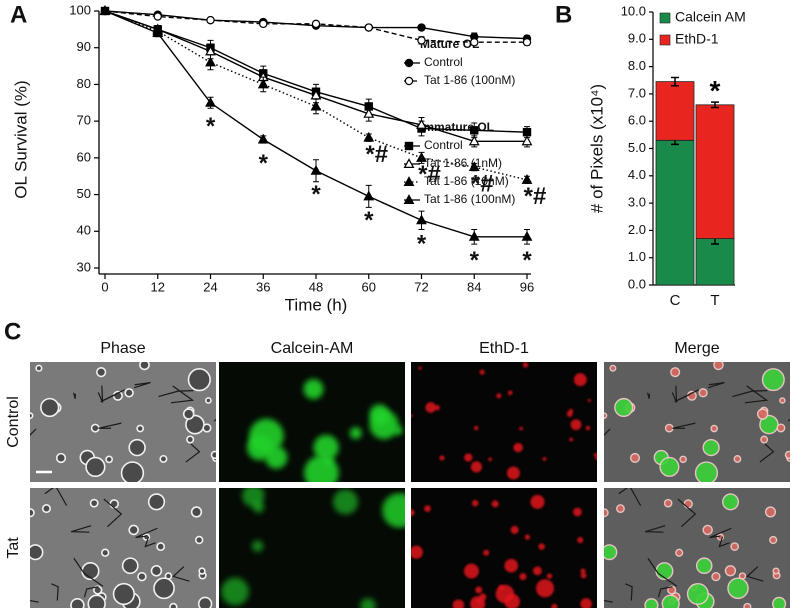 The width and height of the screenshot is (800, 616). I want to click on x-tick-label: 72, so click(421, 286).